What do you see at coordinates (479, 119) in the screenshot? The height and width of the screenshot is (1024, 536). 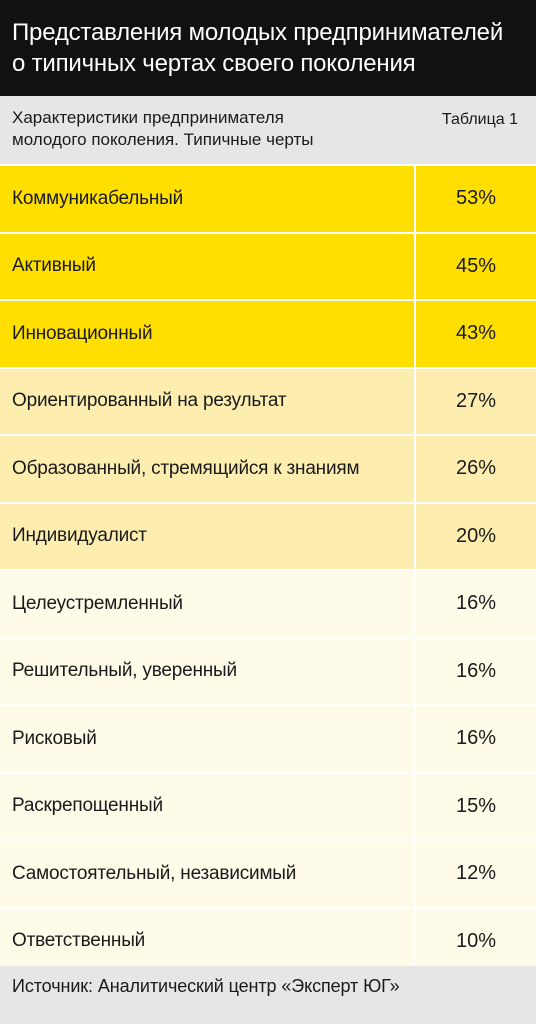 I see `table-number: Таблица 1` at bounding box center [479, 119].